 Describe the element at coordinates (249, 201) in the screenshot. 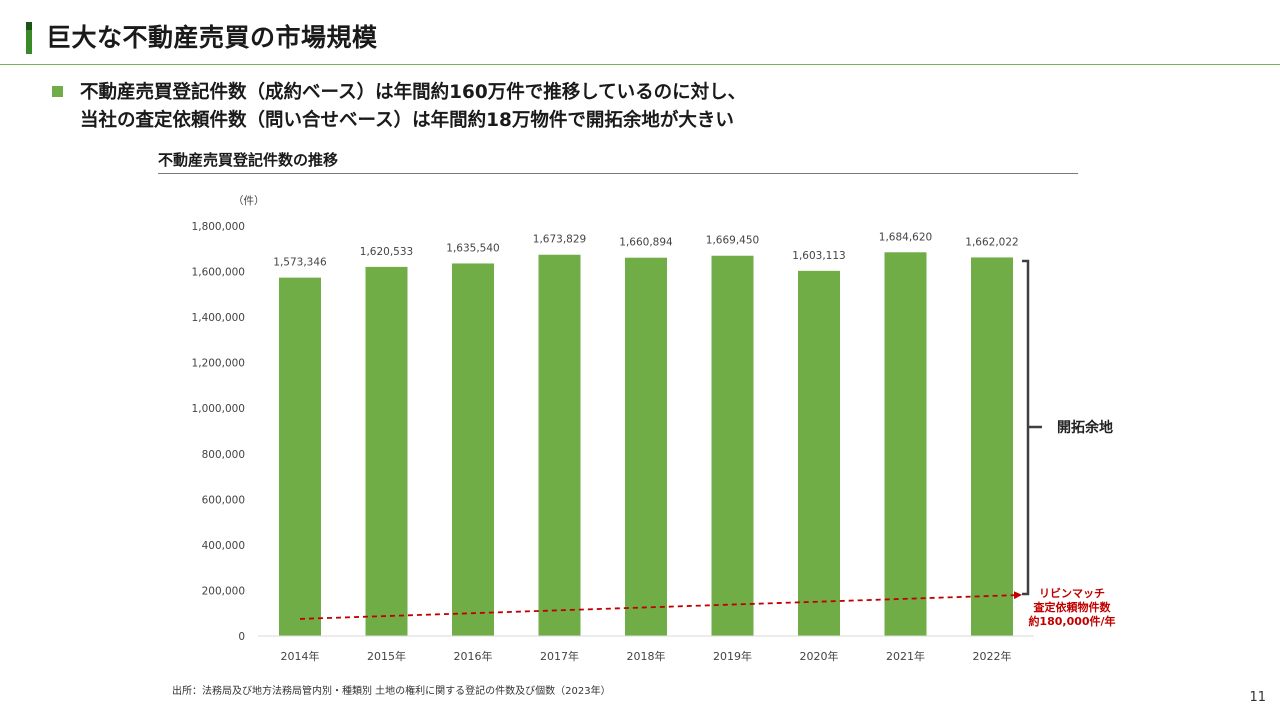

I see `y-axis-unit-label: （件）` at that location.